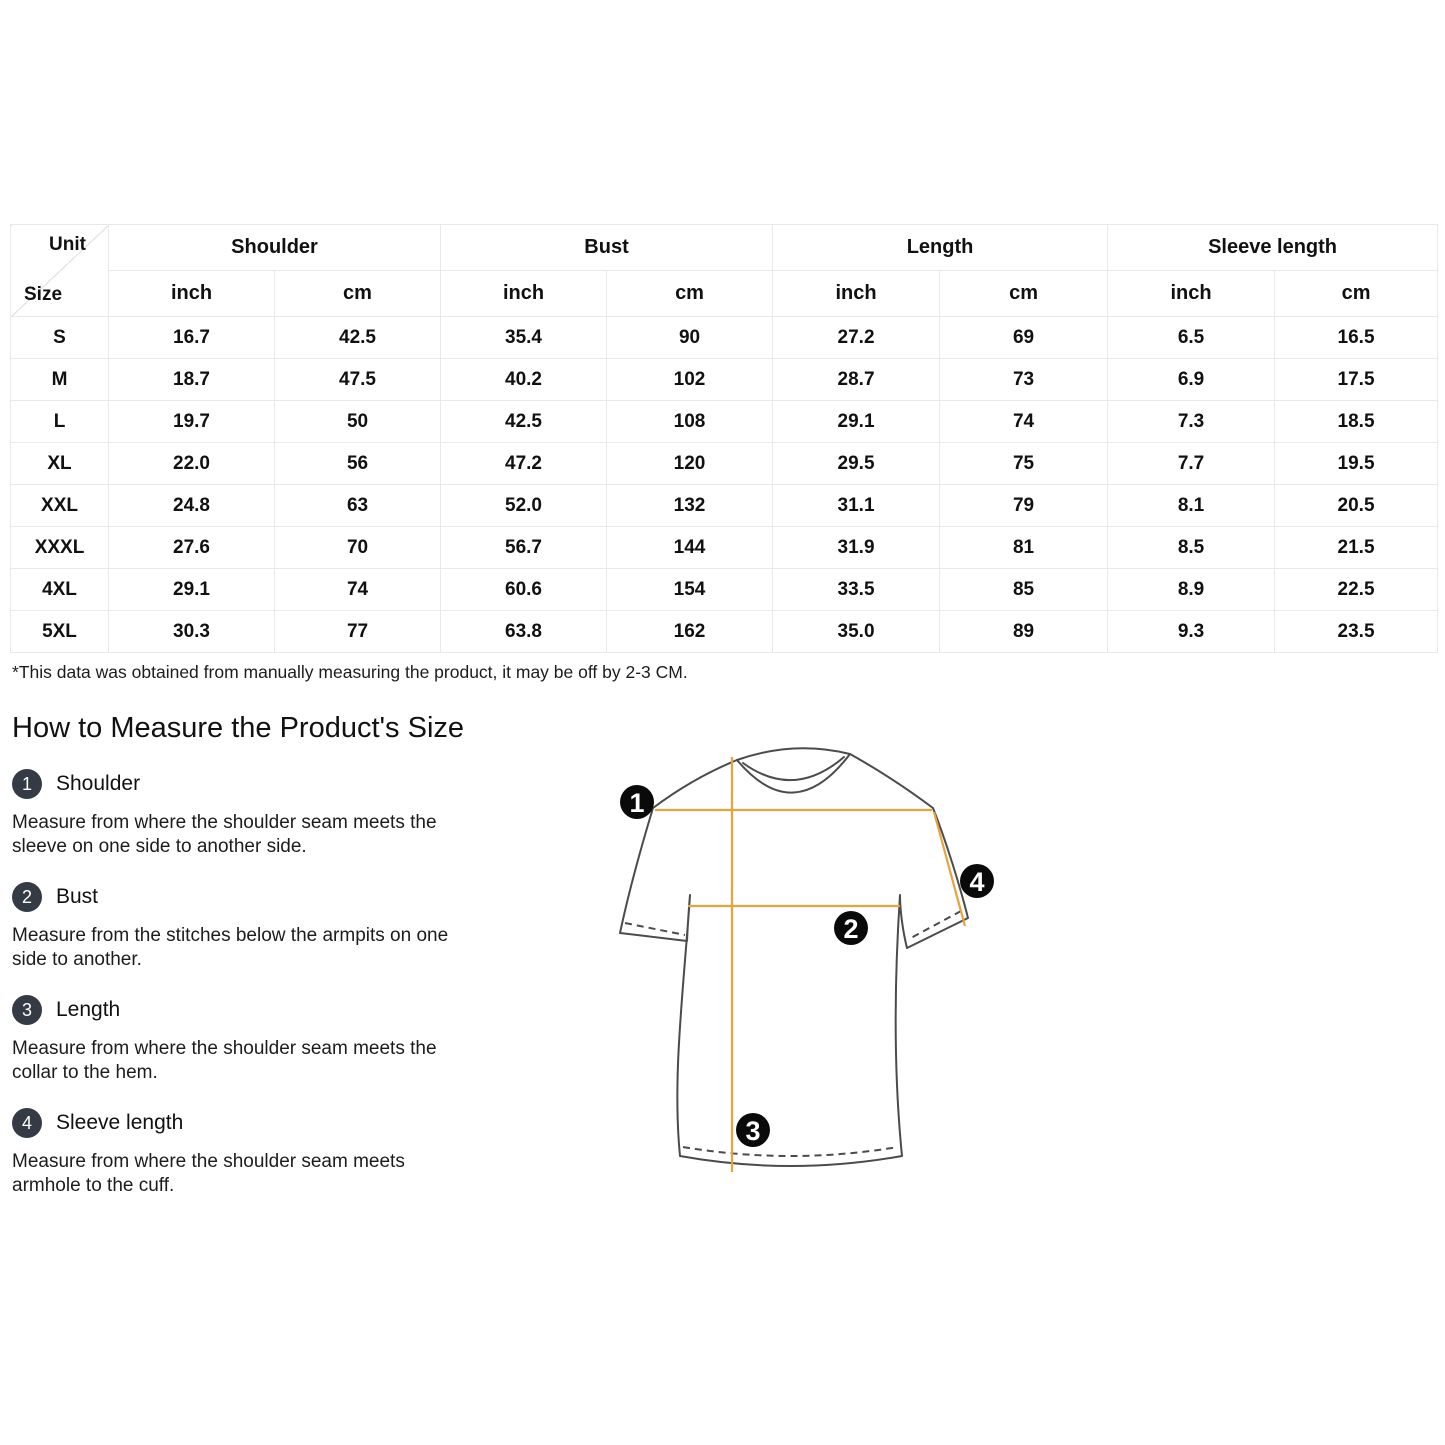 Image resolution: width=1445 pixels, height=1445 pixels. What do you see at coordinates (935, 925) in the screenshot?
I see `right-cuff-stitch-line` at bounding box center [935, 925].